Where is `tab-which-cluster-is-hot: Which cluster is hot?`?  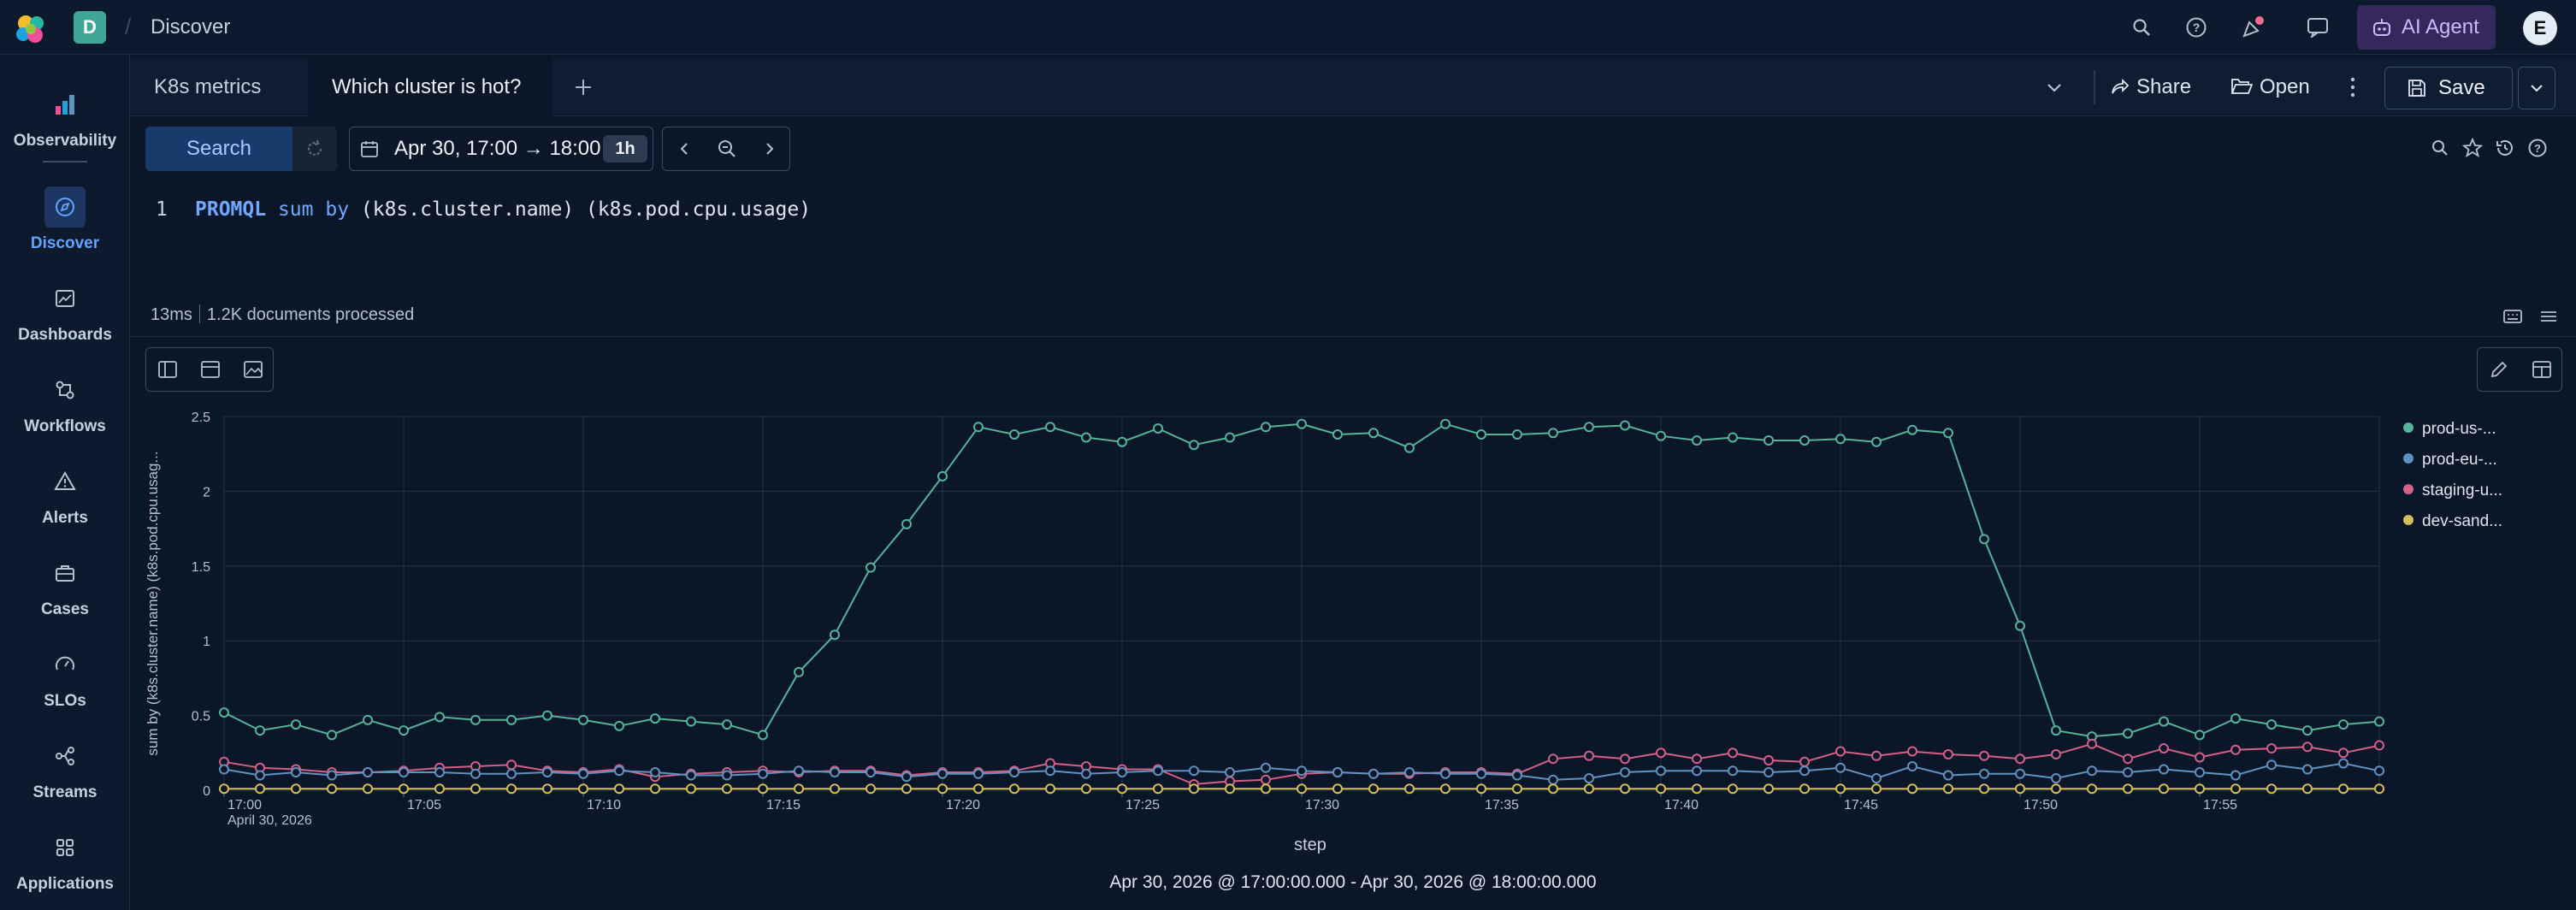 tab-which-cluster-is-hot: Which cluster is hot? is located at coordinates (430, 87).